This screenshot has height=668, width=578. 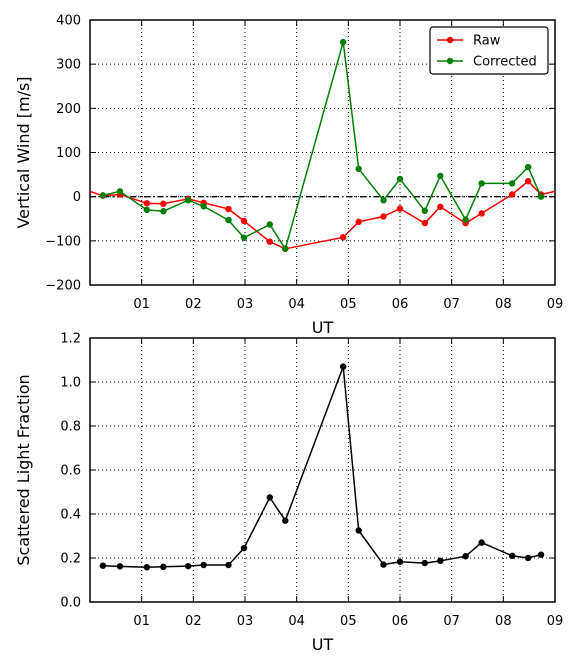 I want to click on chart1-xtick-label: 01, so click(x=141, y=304).